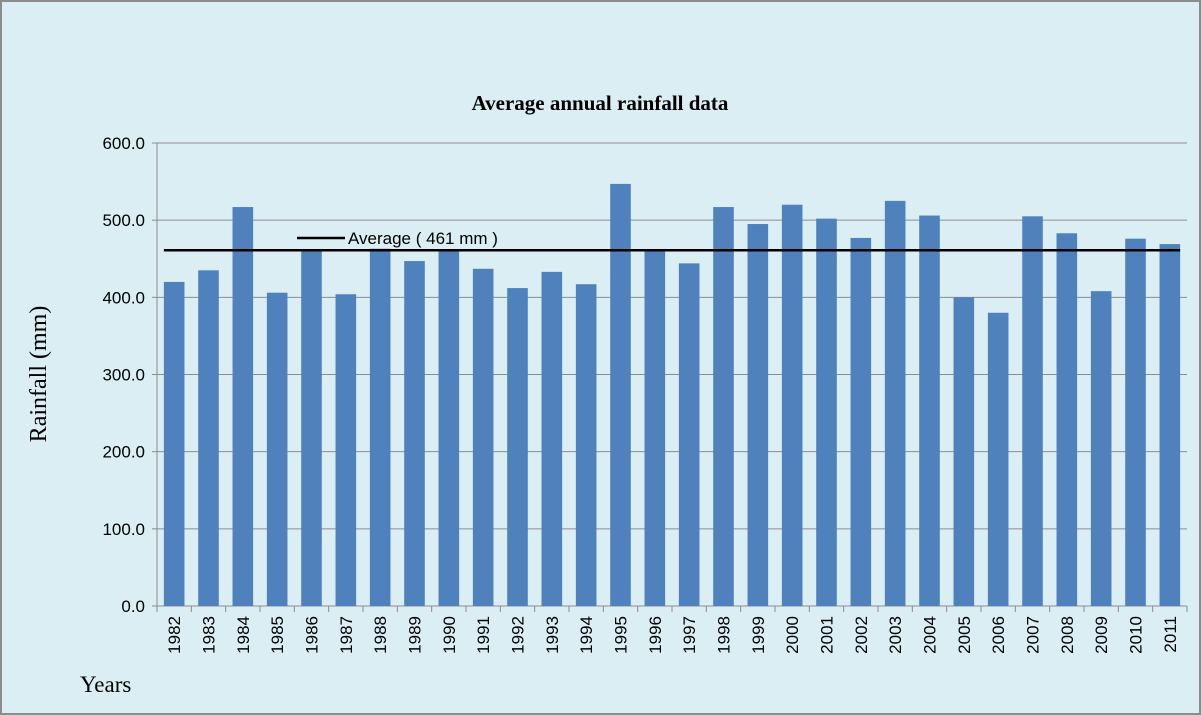 Image resolution: width=1201 pixels, height=715 pixels. I want to click on x-tick-label: 1982, so click(174, 635).